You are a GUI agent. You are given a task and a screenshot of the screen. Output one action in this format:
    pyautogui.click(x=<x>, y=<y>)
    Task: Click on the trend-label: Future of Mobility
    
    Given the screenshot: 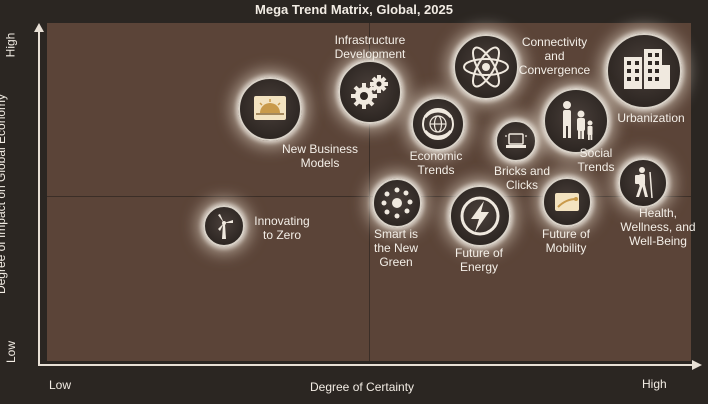 What is the action you would take?
    pyautogui.click(x=566, y=241)
    